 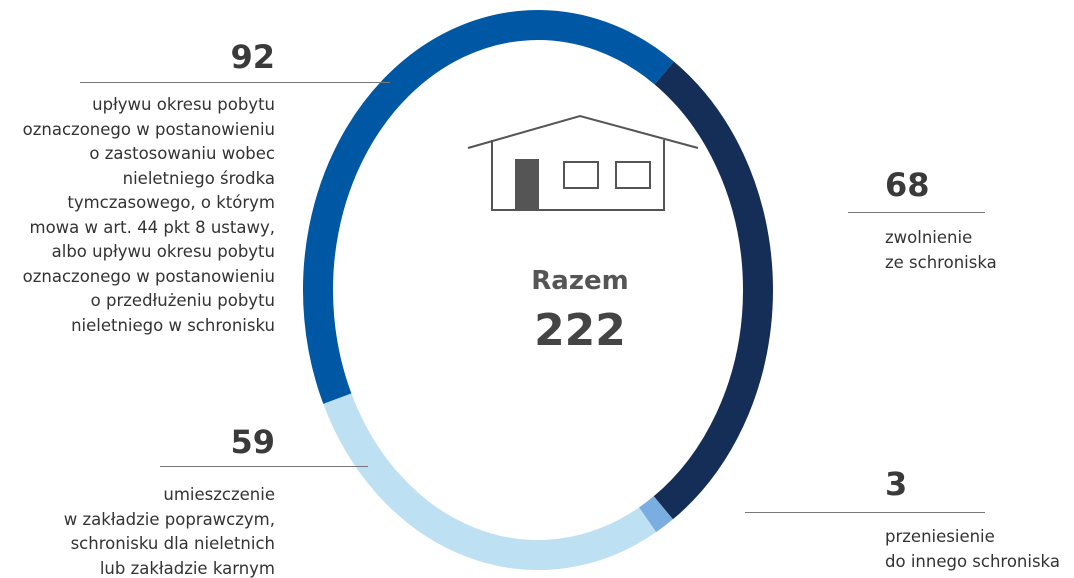 I want to click on value-label: 59, so click(x=252, y=442).